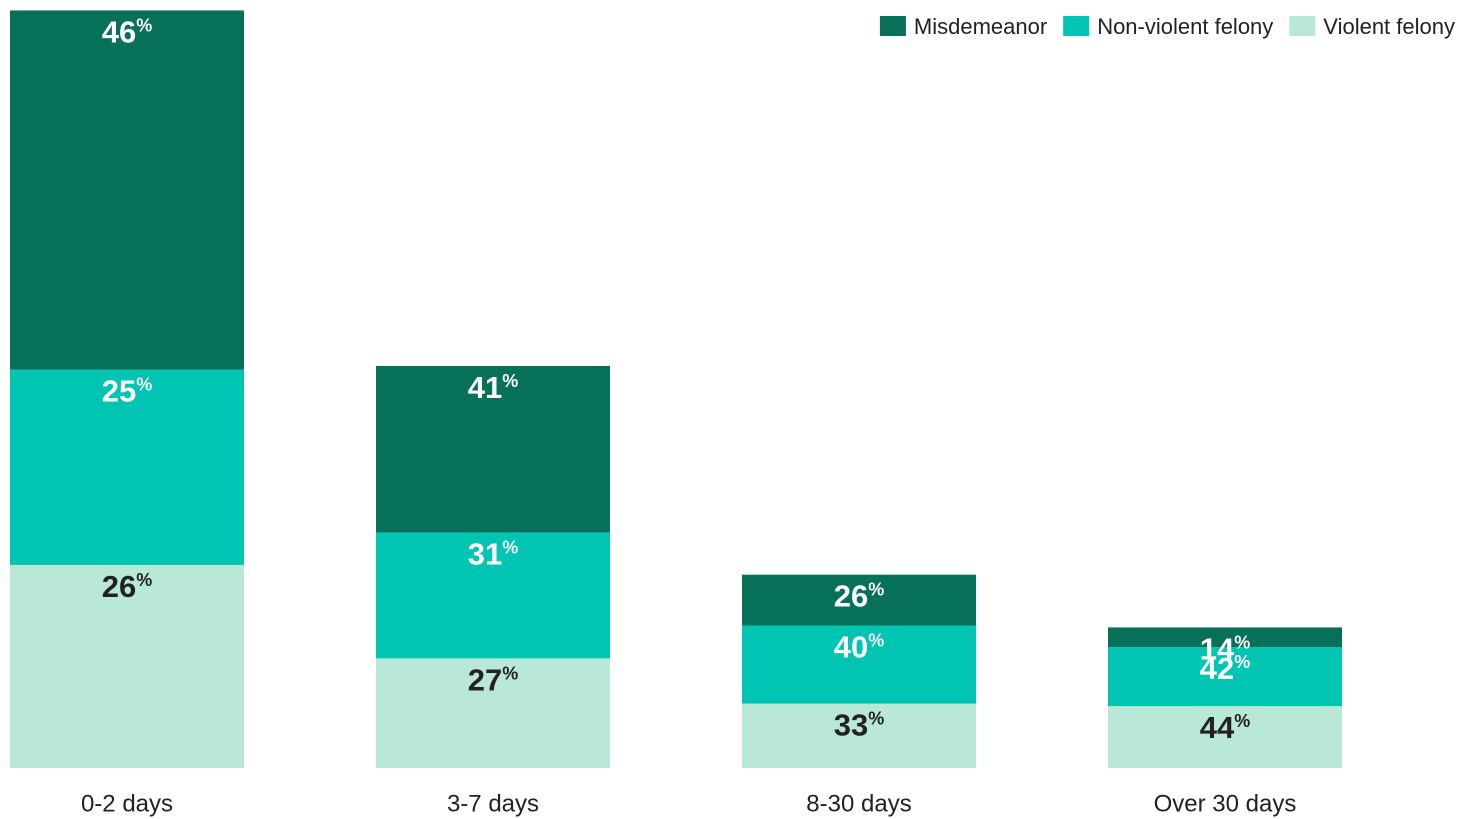 The width and height of the screenshot is (1475, 819). Describe the element at coordinates (1225, 803) in the screenshot. I see `x-tick-label: Over 30 days` at that location.